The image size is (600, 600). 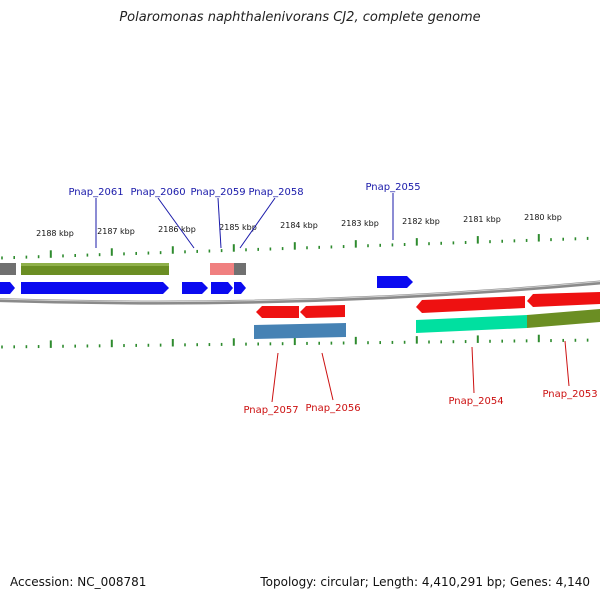 What do you see at coordinates (217, 192) in the screenshot?
I see `gene-label-2059: Pnap_2059` at bounding box center [217, 192].